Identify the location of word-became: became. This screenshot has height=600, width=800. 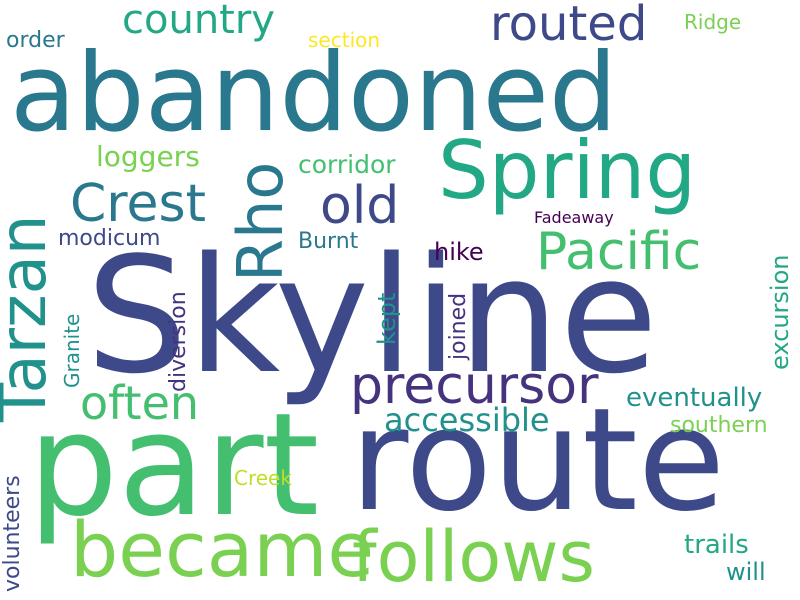
(222, 549).